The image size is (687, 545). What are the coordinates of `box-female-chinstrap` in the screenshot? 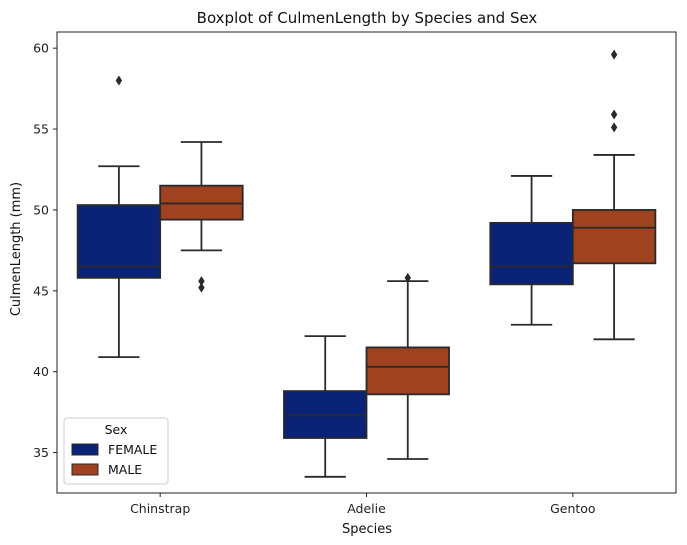 It's located at (119, 217).